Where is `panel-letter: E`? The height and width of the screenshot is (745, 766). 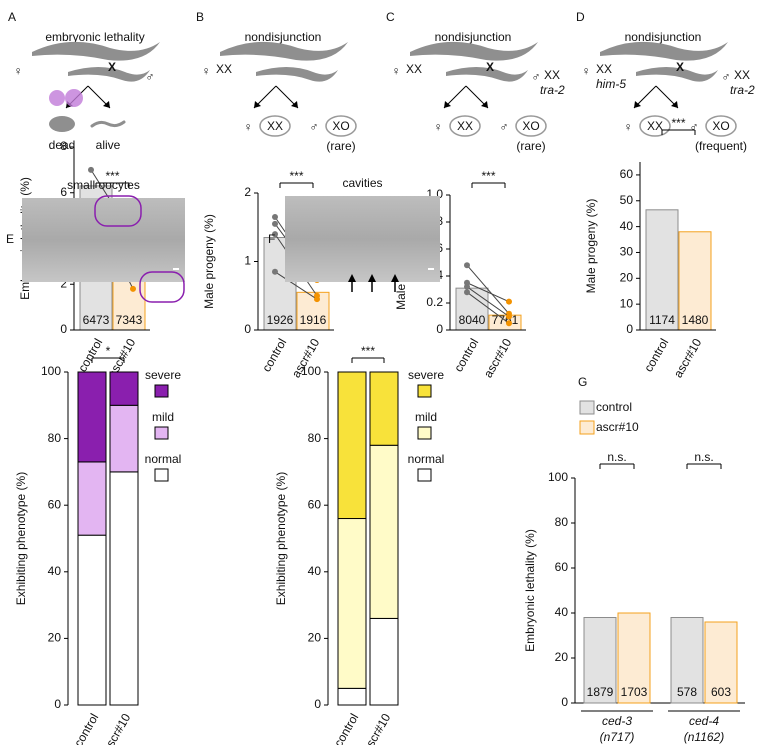
panel-letter: E is located at coordinates (10, 239).